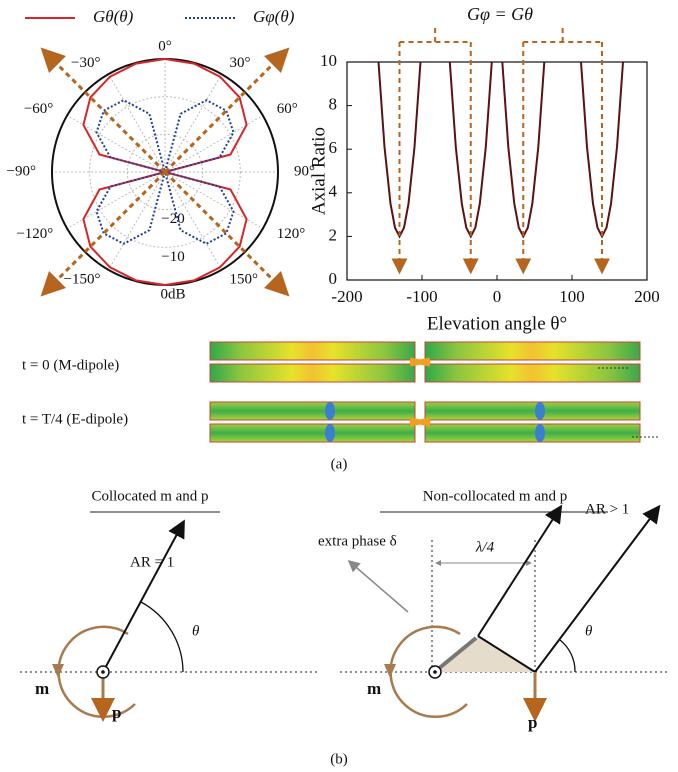 The image size is (678, 772). Describe the element at coordinates (333, 104) in the screenshot. I see `y-tick-label: 8` at that location.